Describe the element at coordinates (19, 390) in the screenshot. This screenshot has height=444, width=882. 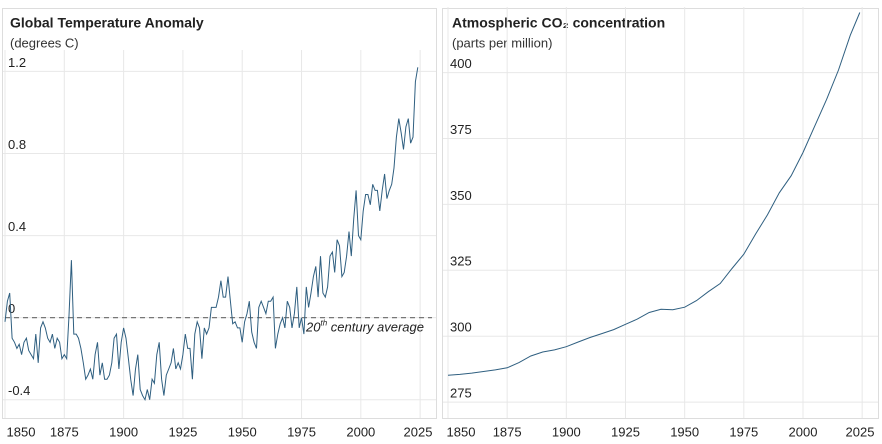
I see `y-tick-label: -0.4` at that location.